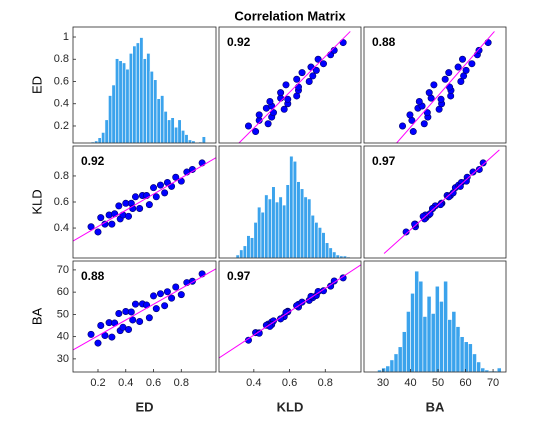 This screenshot has height=425, width=560. Describe the element at coordinates (36, 317) in the screenshot. I see `y-variable-label: BA` at that location.